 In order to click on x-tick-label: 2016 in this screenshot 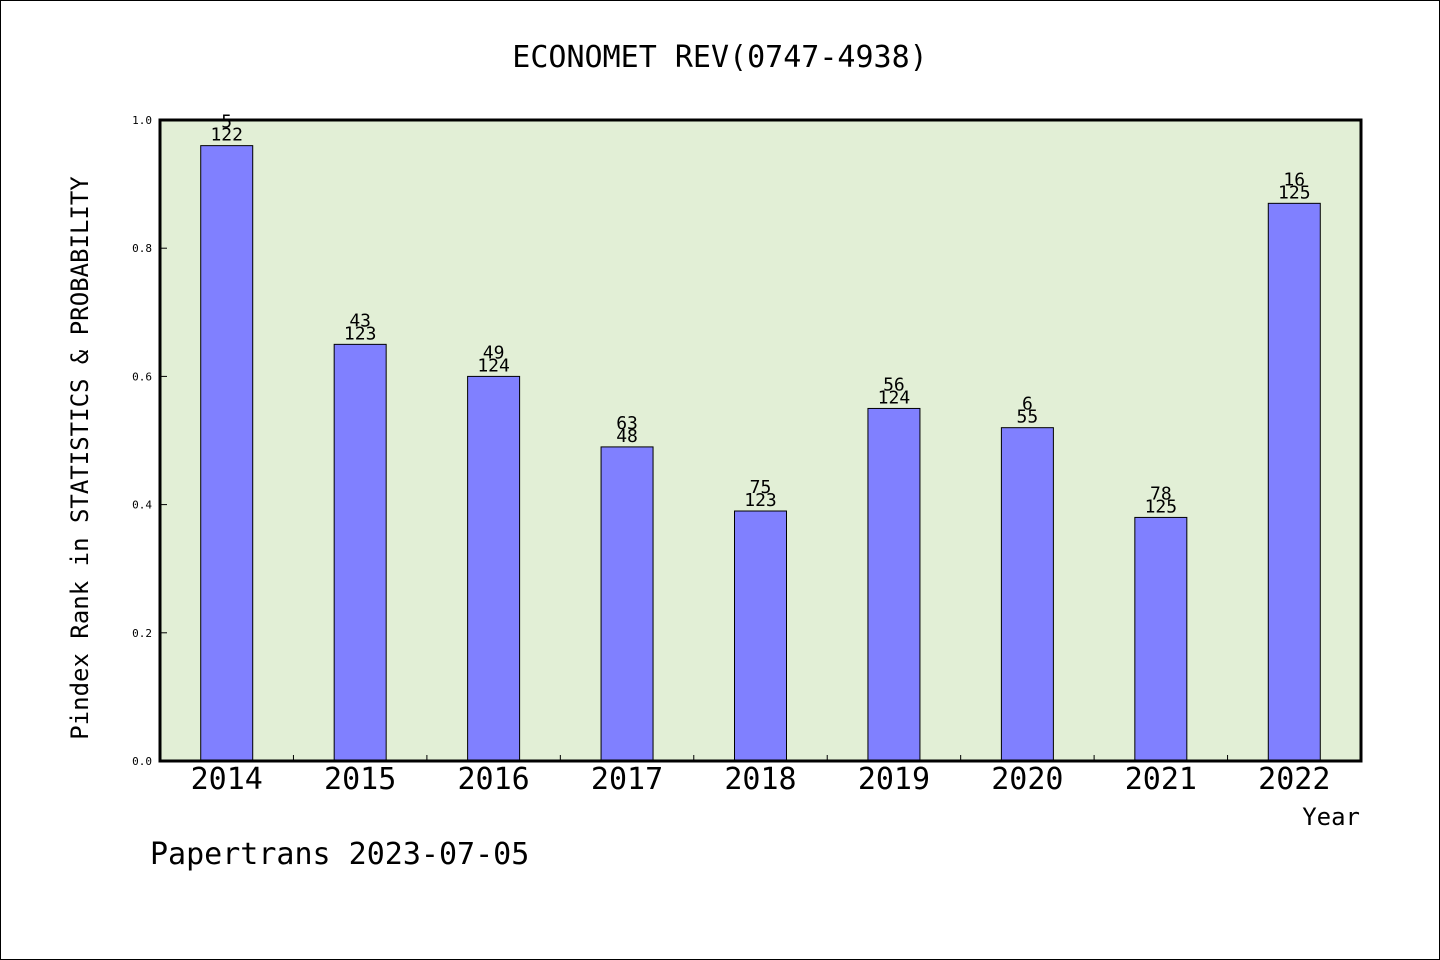, I will do `click(493, 779)`.